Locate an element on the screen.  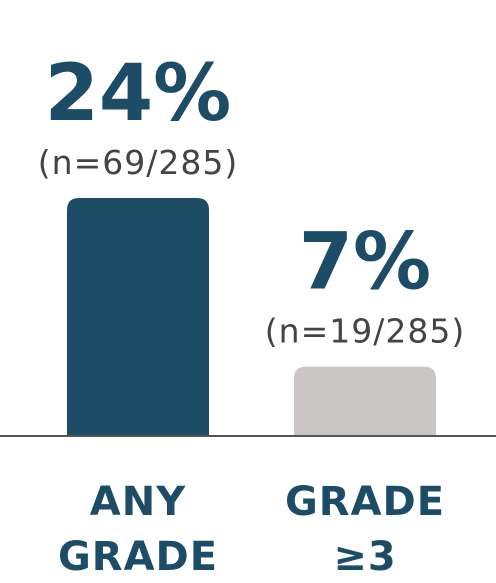
category-label: ANY is located at coordinates (138, 502).